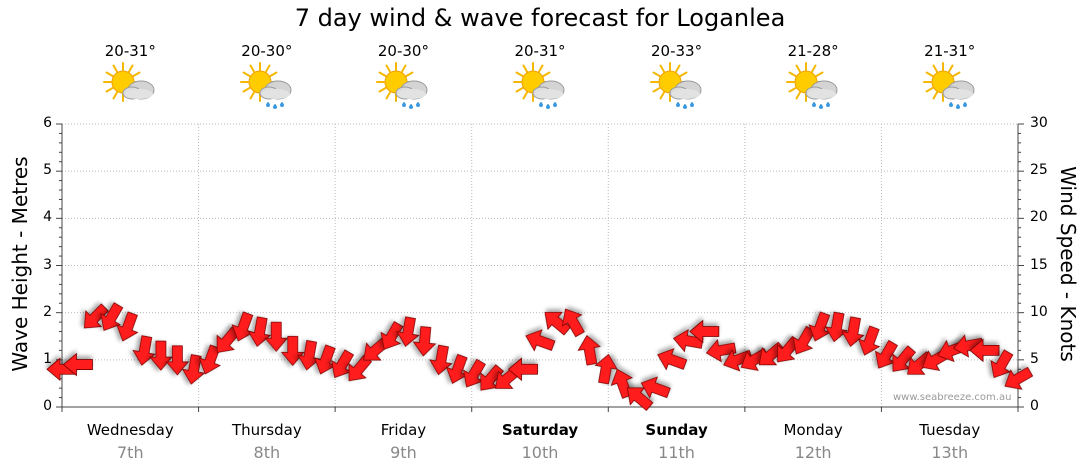 This screenshot has height=475, width=1080. I want to click on y-tick-label-right: 0, so click(1034, 406).